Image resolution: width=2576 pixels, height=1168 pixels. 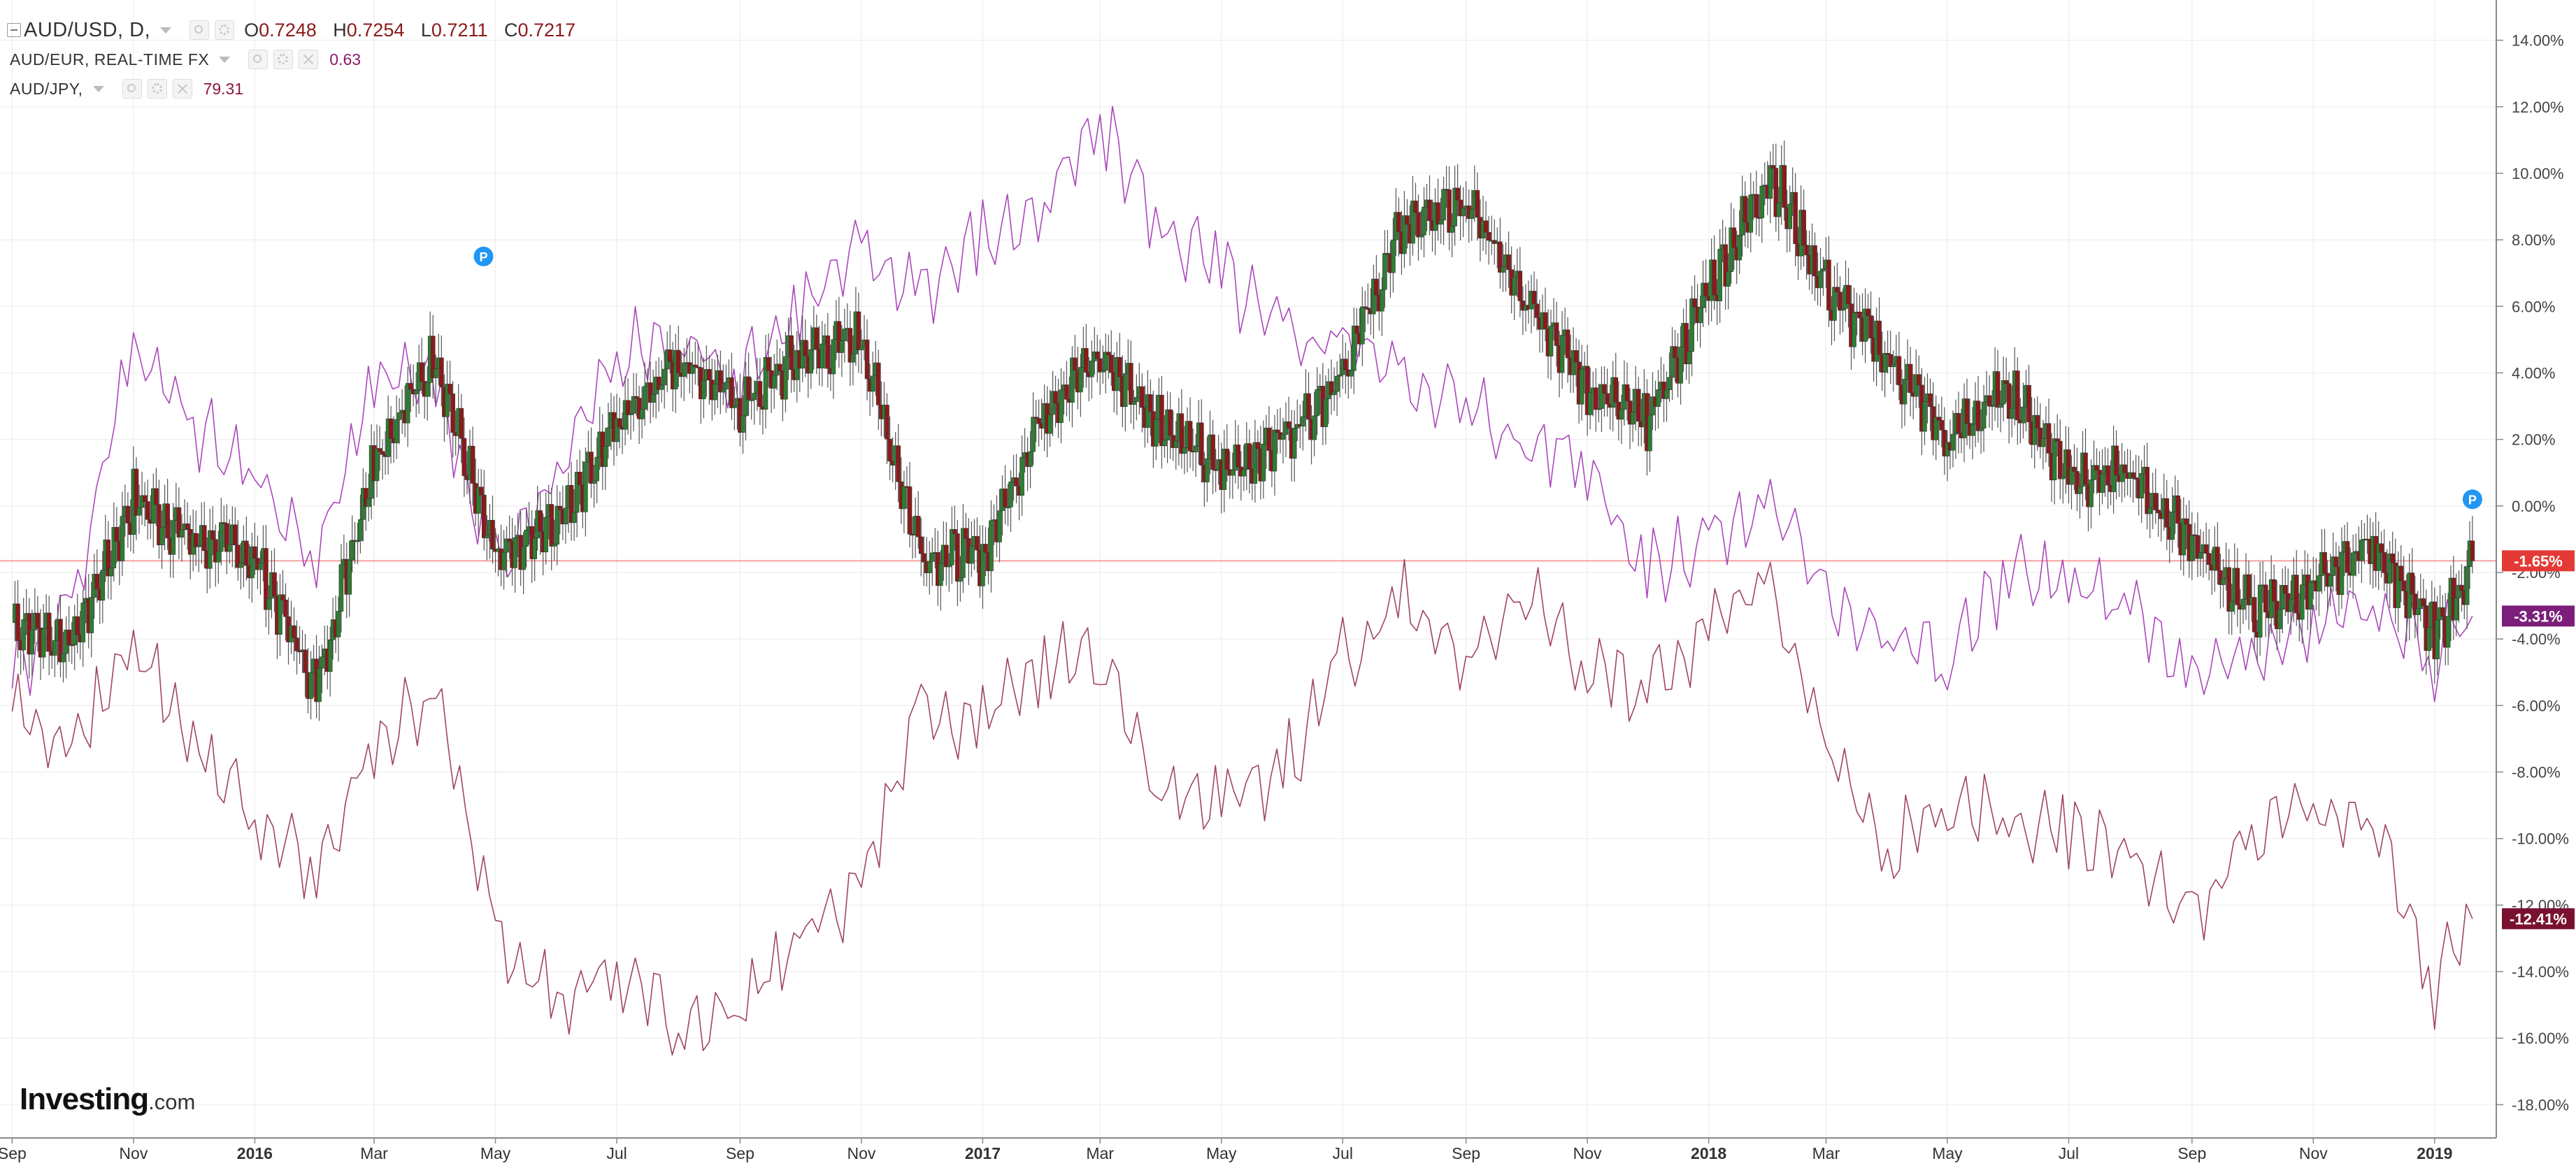 What do you see at coordinates (87, 29) in the screenshot?
I see `main-symbol: AUD/USD, D,` at bounding box center [87, 29].